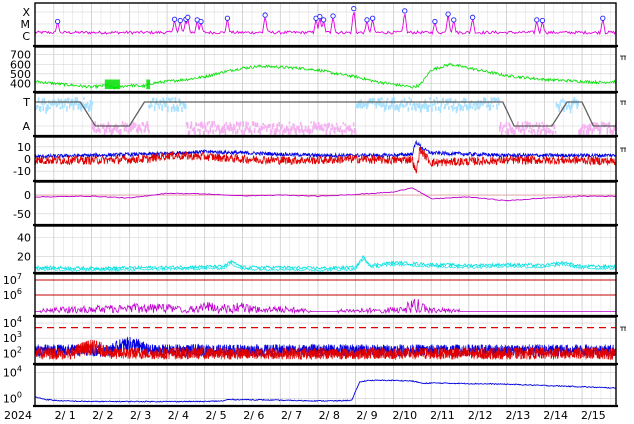 This screenshot has width=634, height=424. What do you see at coordinates (325, 194) in the screenshot?
I see `dst-line` at bounding box center [325, 194].